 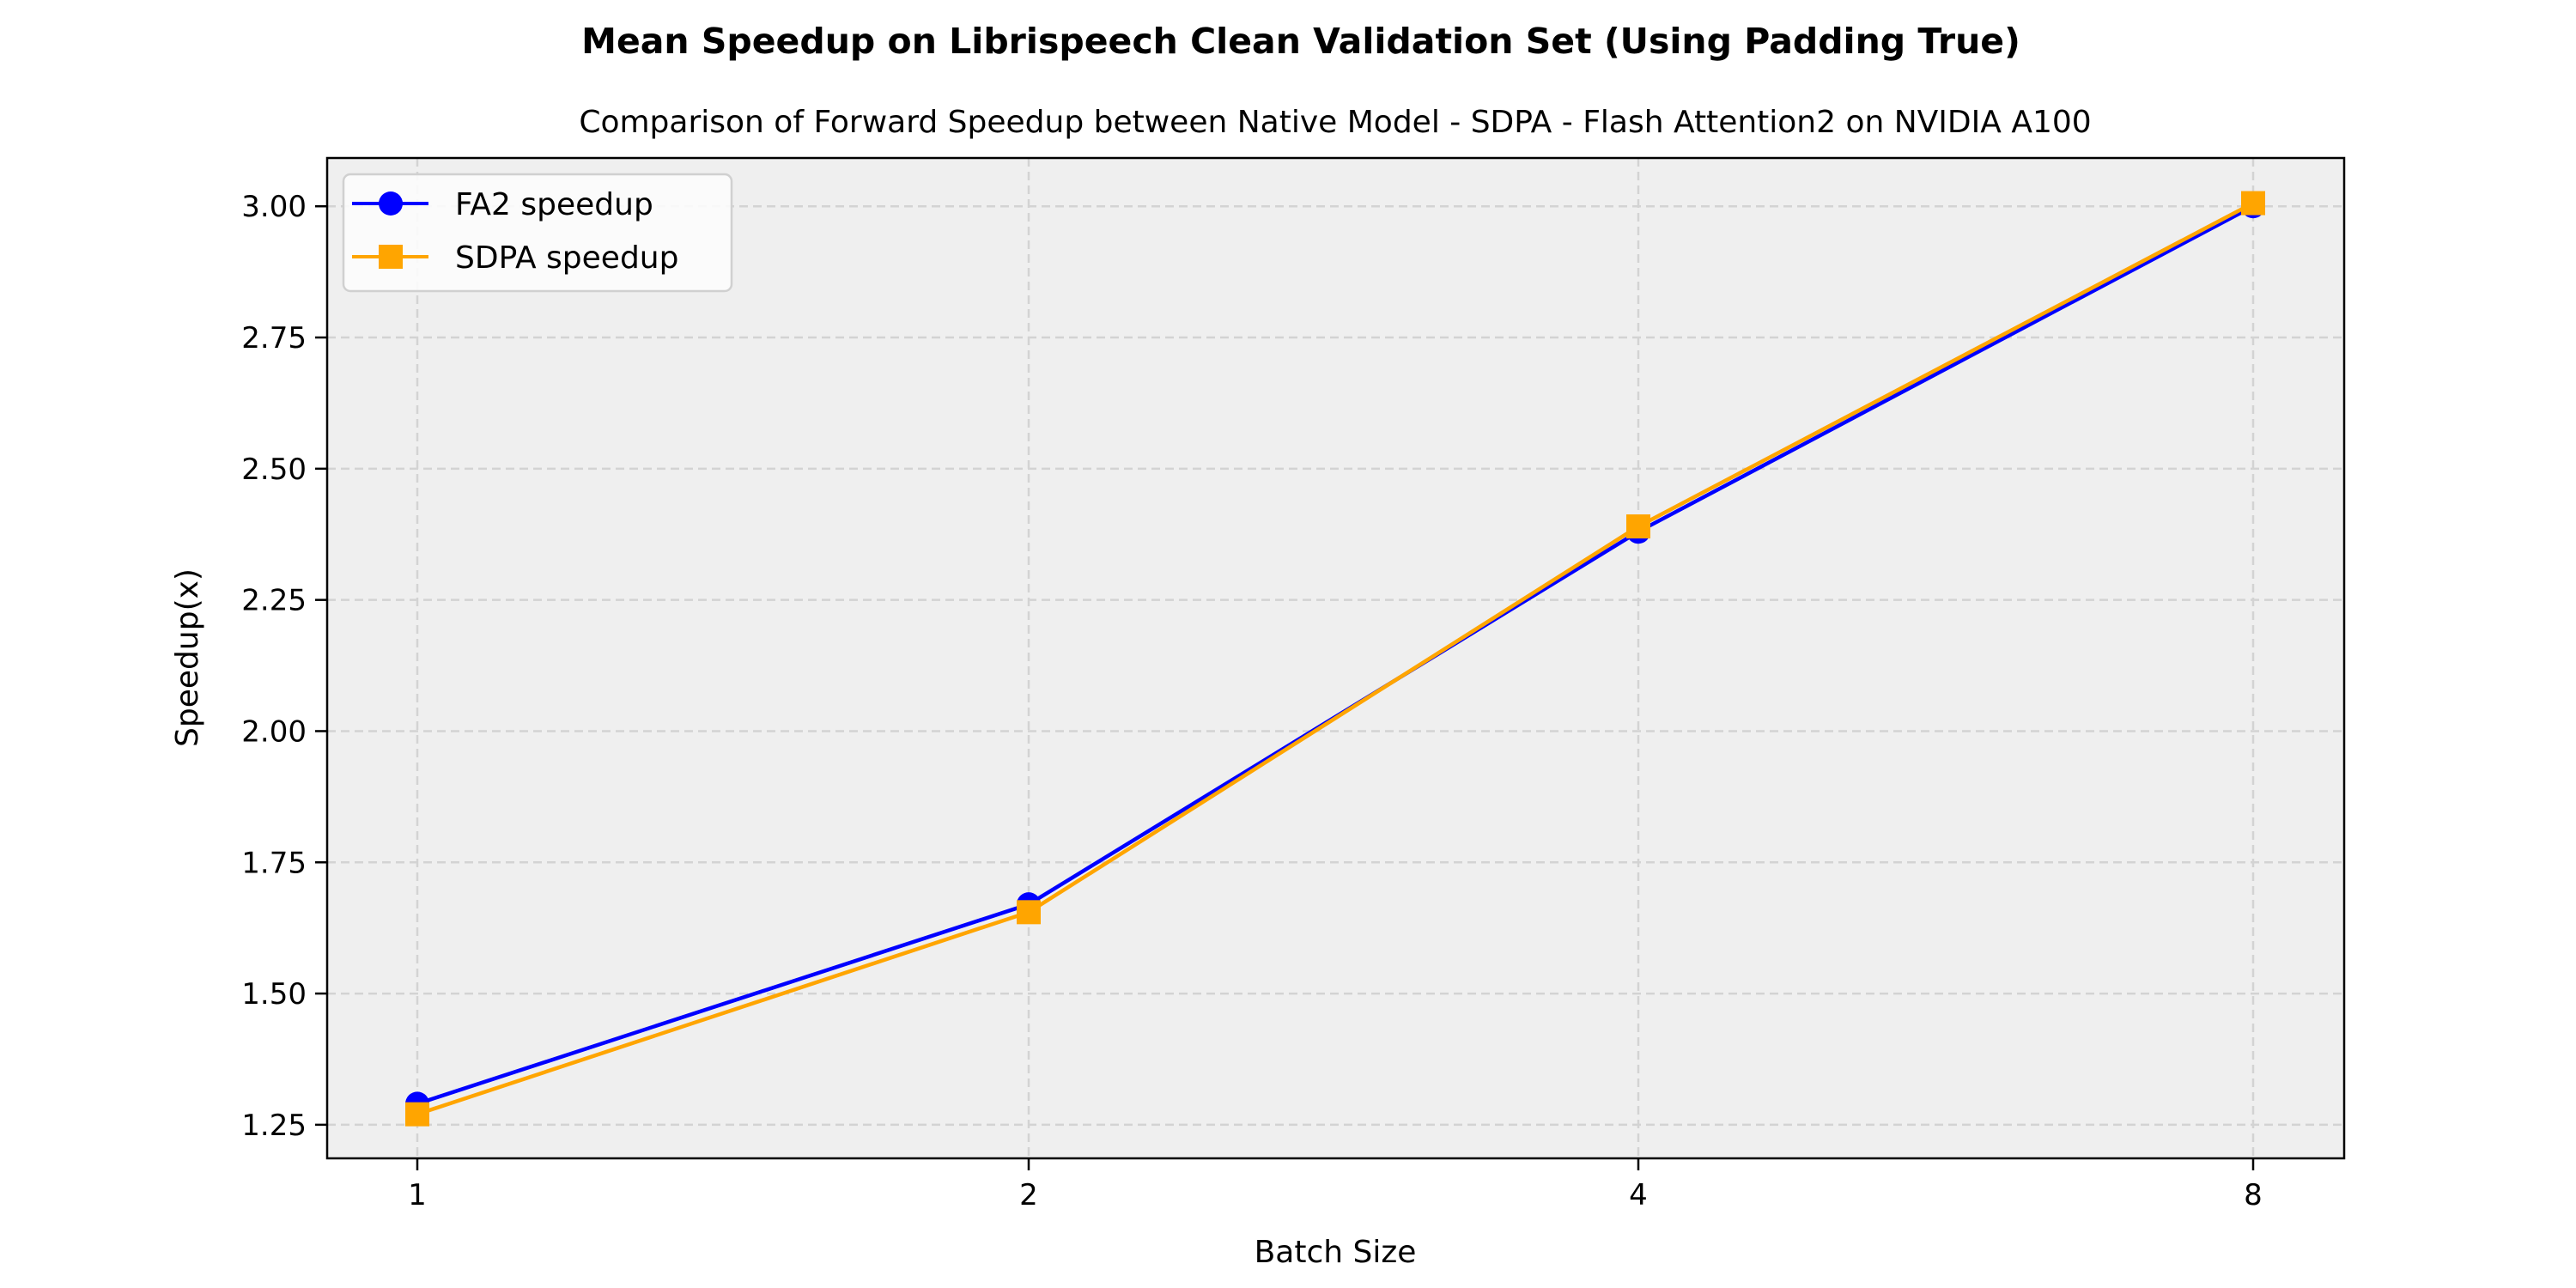 I want to click on y-tick-label: 2.00, so click(x=274, y=731).